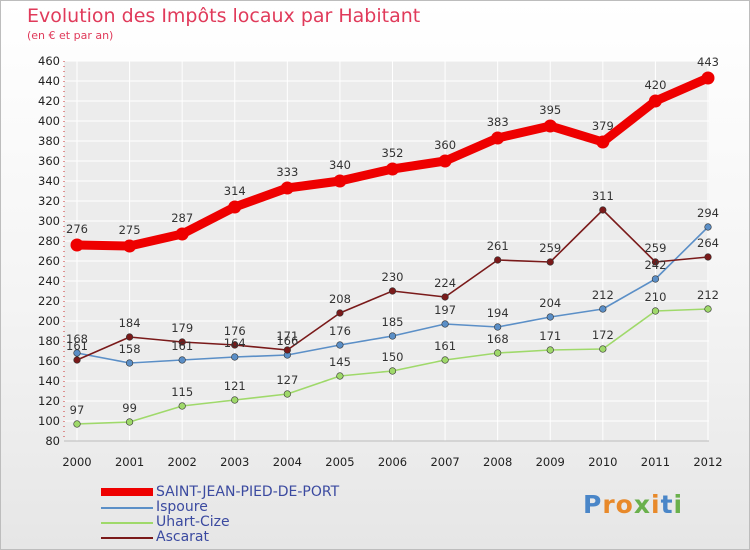 The width and height of the screenshot is (750, 550). What do you see at coordinates (49, 81) in the screenshot?
I see `y-tick-label: 440` at bounding box center [49, 81].